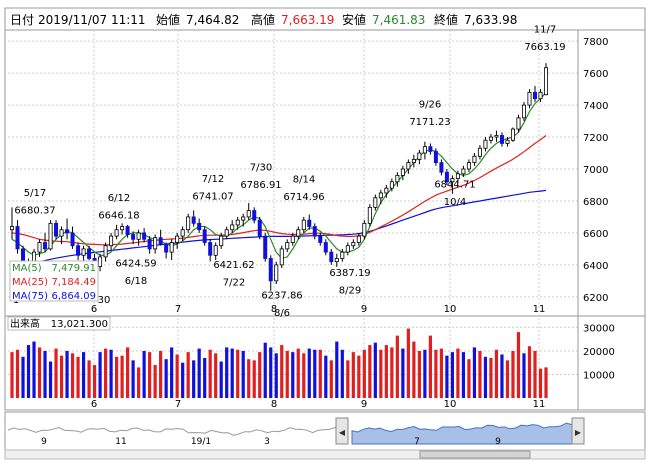  I want to click on scrollbar-thumb, so click(475, 454).